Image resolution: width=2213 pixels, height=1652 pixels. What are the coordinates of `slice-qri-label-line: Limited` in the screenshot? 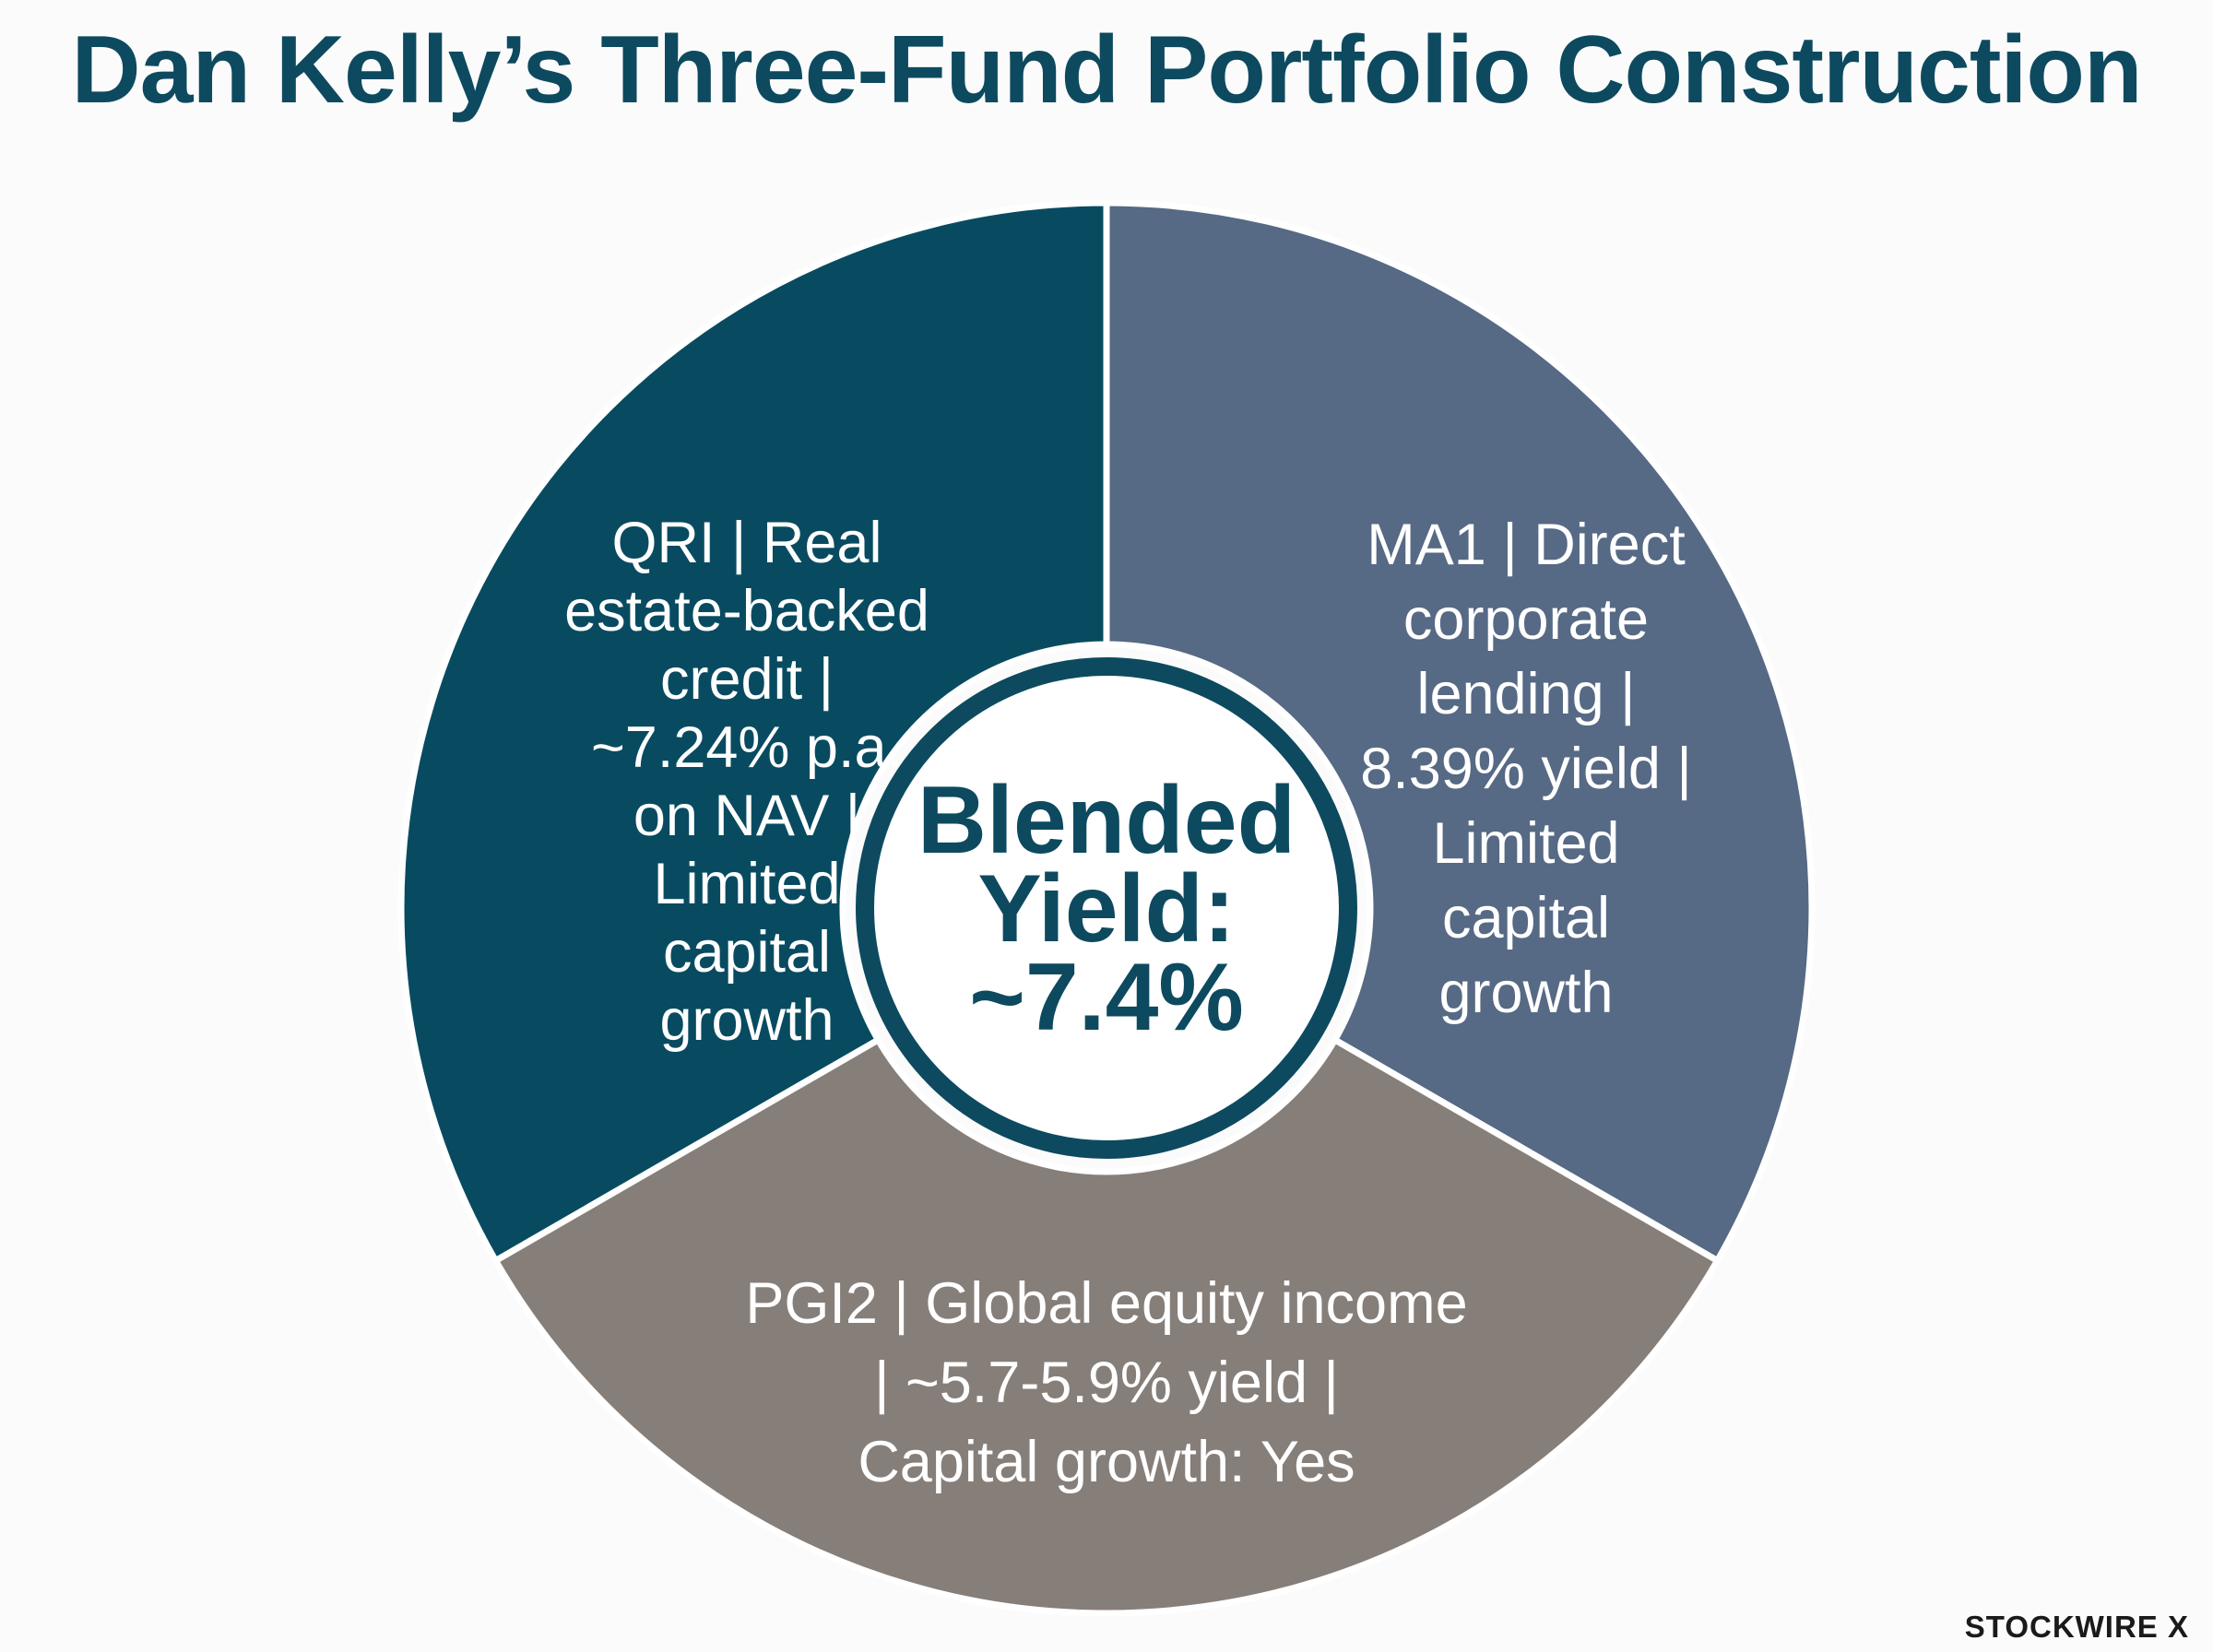 It's located at (746, 884).